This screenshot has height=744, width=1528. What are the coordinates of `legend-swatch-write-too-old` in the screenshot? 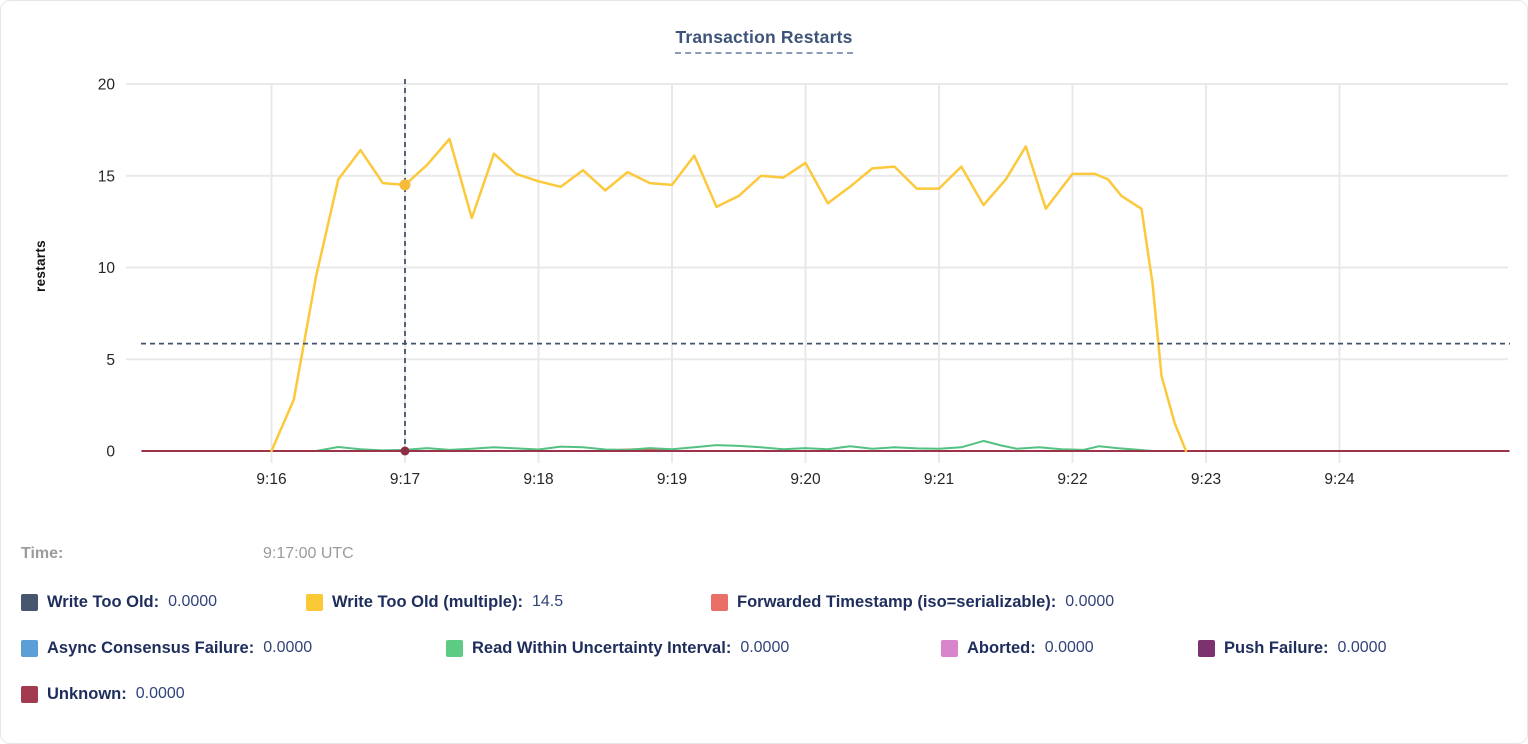 It's located at (29, 602).